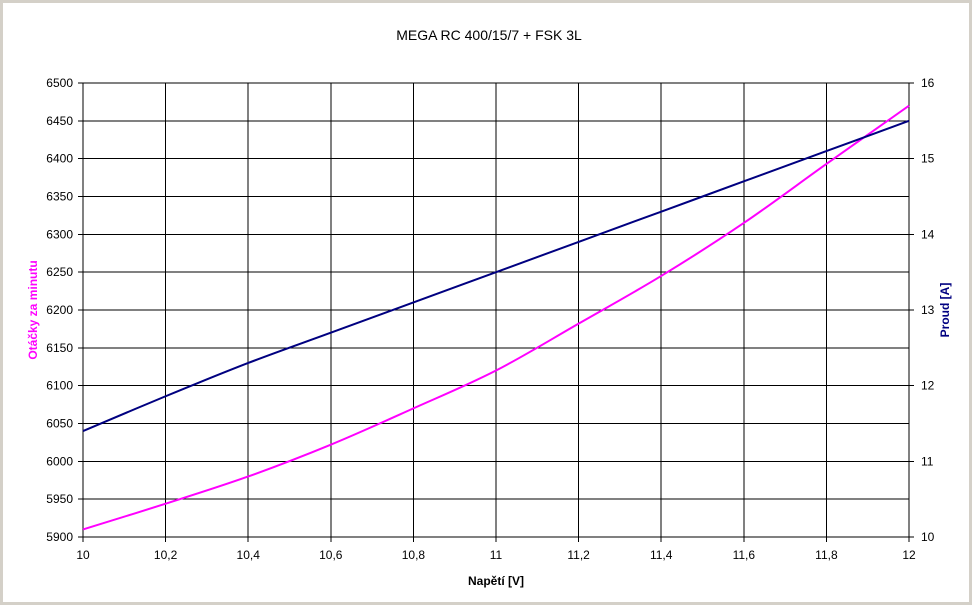 This screenshot has height=608, width=972. Describe the element at coordinates (928, 234) in the screenshot. I see `y-right-tick-label: 14` at that location.